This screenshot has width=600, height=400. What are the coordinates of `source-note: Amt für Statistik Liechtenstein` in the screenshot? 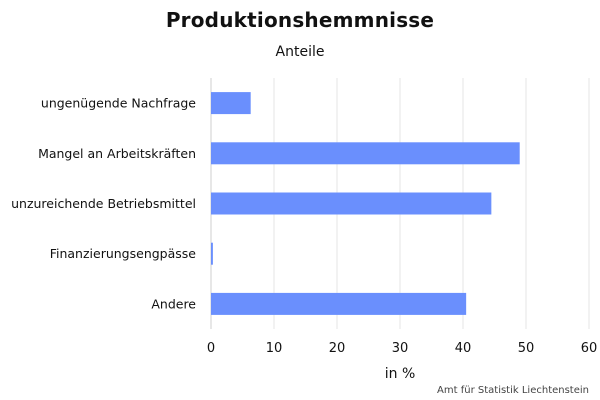 It's located at (513, 390).